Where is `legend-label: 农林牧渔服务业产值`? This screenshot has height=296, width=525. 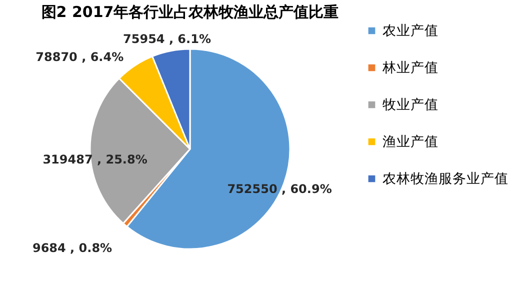
legend-label: 农林牧渔服务业产值 is located at coordinates (445, 178).